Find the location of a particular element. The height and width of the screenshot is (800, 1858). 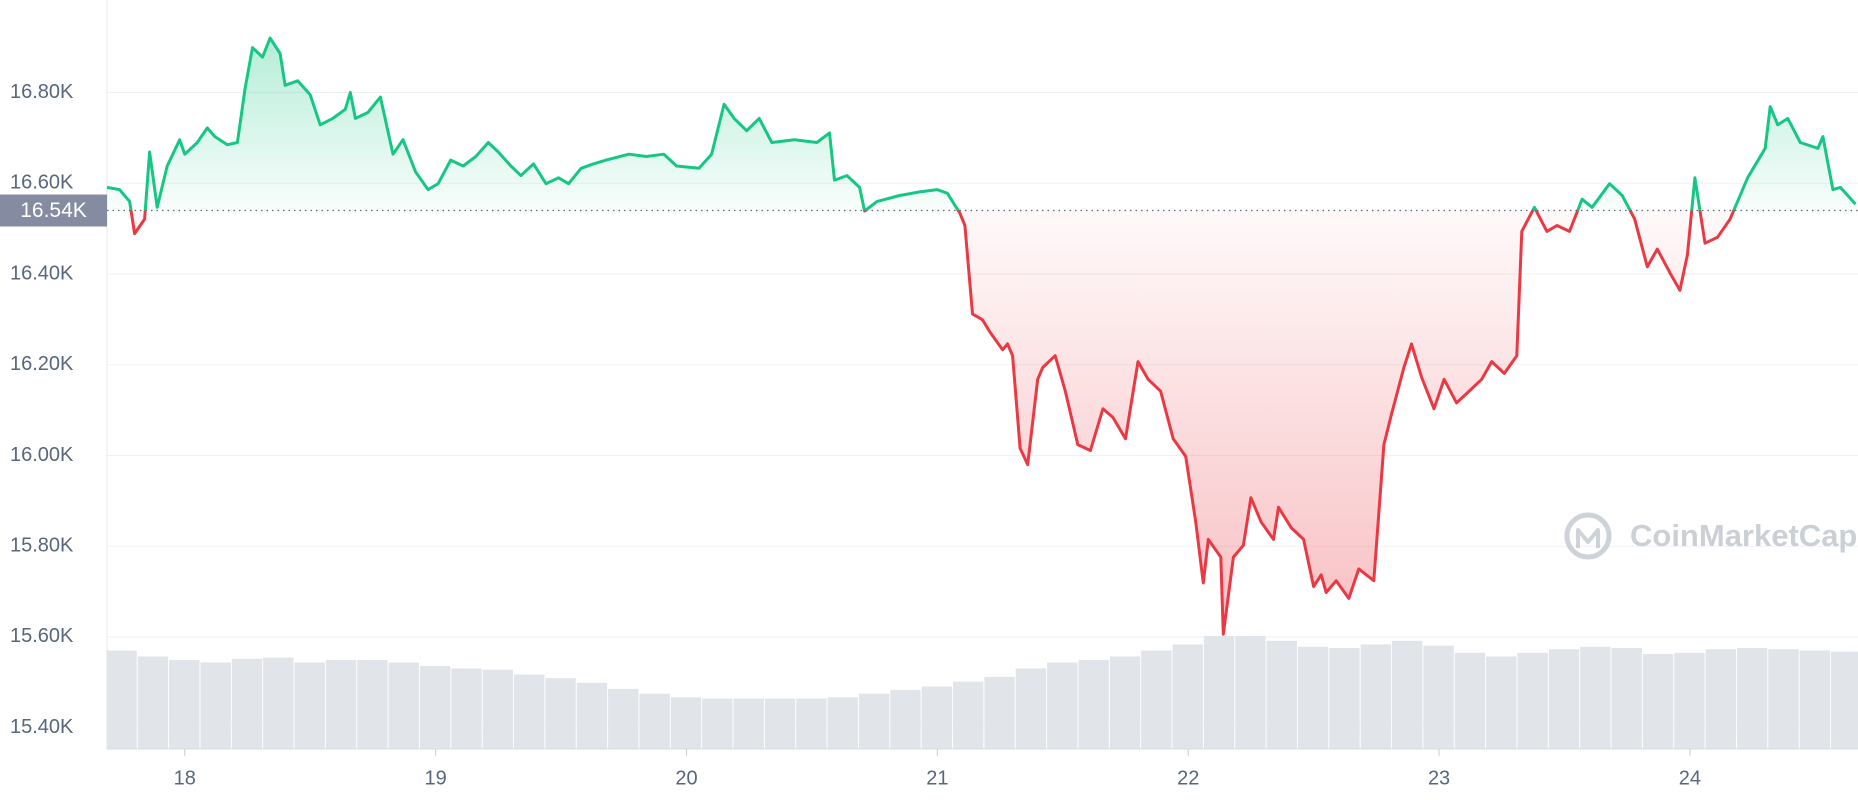

watermark: CoinMarketCap is located at coordinates (1710, 536).